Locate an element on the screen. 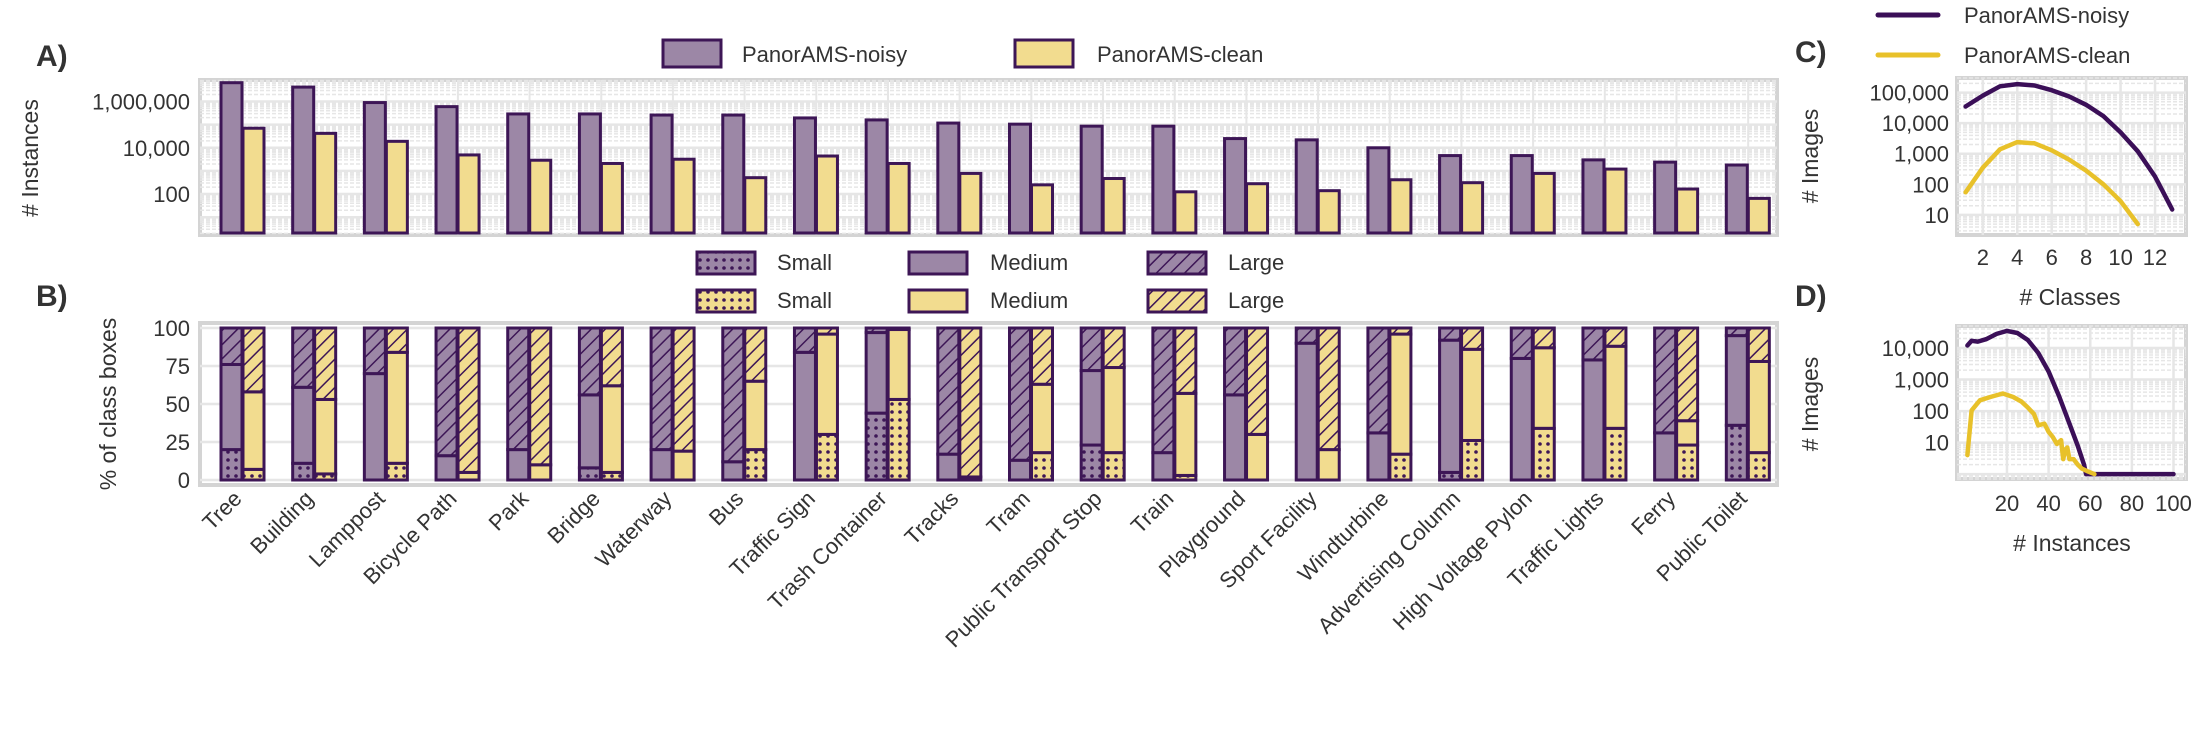 This screenshot has width=2200, height=730. legend-swatch-small-noisy is located at coordinates (726, 263).